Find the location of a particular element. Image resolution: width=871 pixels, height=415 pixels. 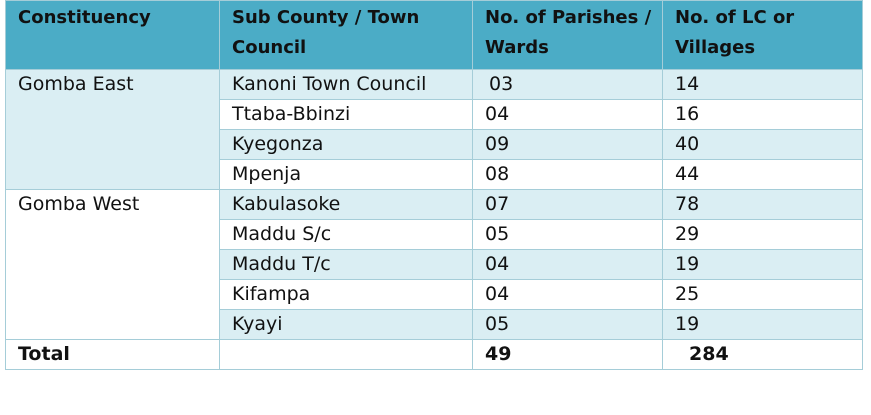

constituency-cell: Gomba East is located at coordinates (112, 129).